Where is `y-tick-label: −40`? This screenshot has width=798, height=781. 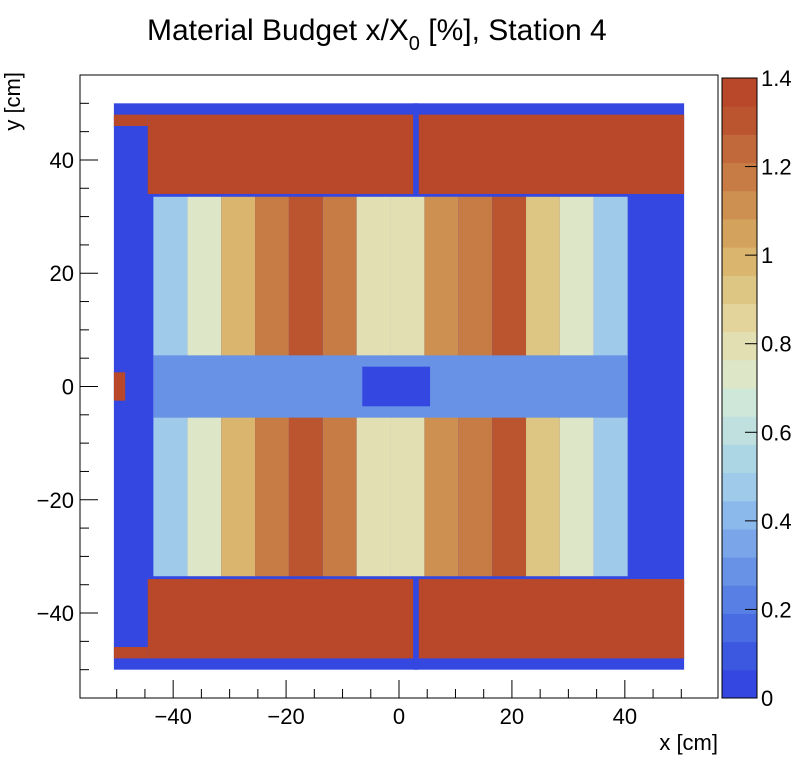
y-tick-label: −40 is located at coordinates (55, 613).